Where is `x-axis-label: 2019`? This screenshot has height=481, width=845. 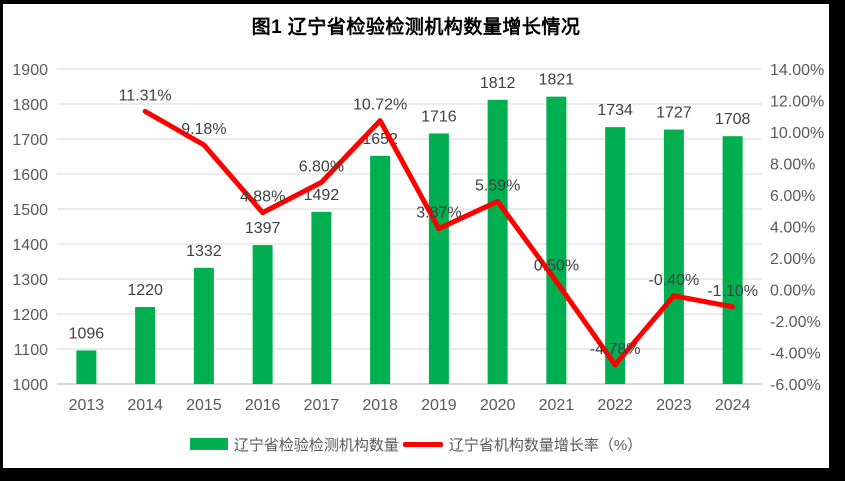
x-axis-label: 2019 is located at coordinates (439, 405).